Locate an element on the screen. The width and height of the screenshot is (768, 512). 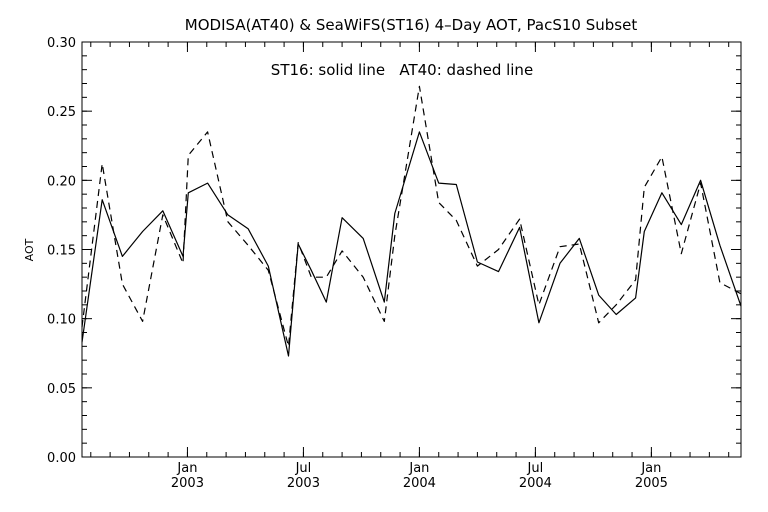
line-style-annotation: ST16: solid line AT40: dashed line is located at coordinates (402, 70).